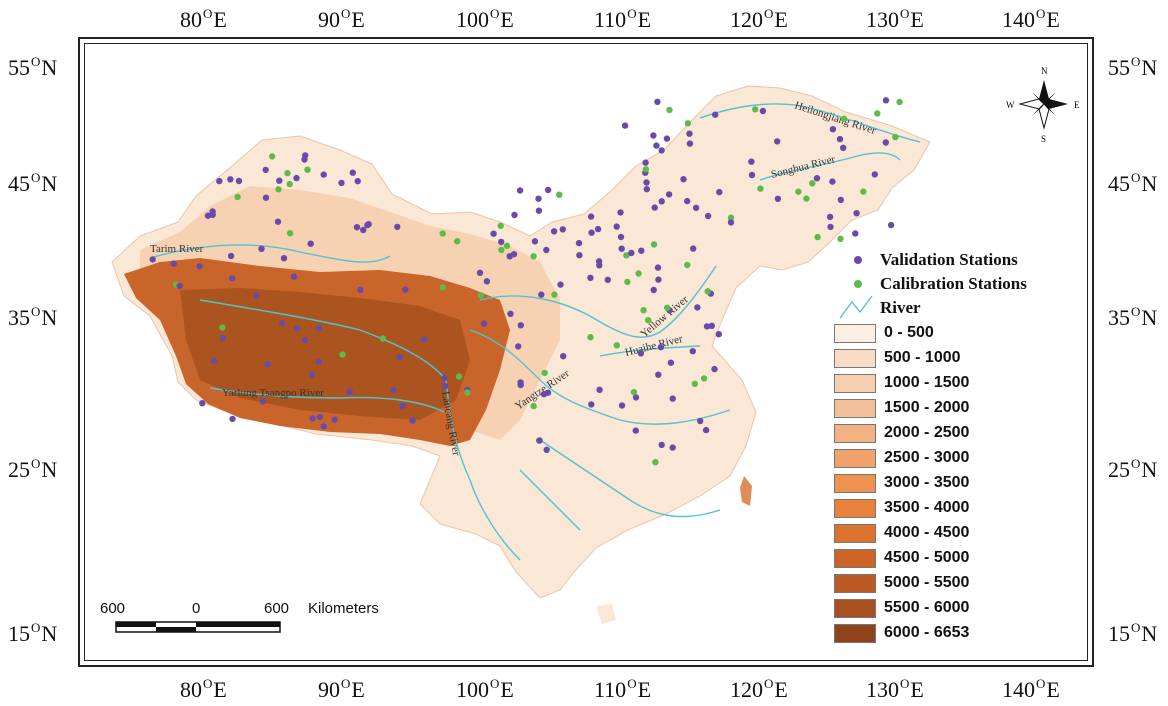  Describe the element at coordinates (1077, 105) in the screenshot. I see `compass-e: E` at that location.